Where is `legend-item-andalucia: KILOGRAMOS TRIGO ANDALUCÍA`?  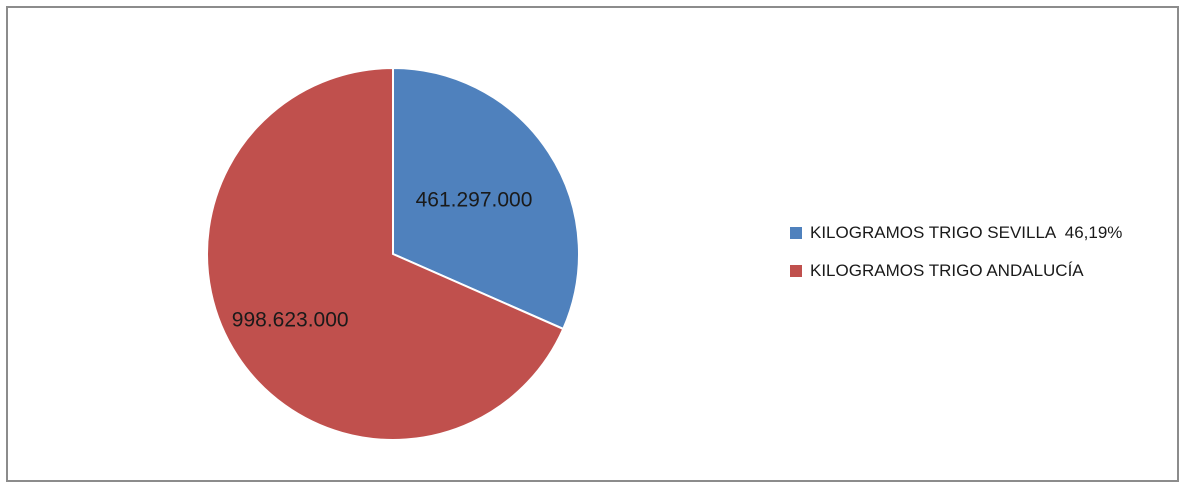
legend-item-andalucia: KILOGRAMOS TRIGO ANDALUCÍA is located at coordinates (956, 271).